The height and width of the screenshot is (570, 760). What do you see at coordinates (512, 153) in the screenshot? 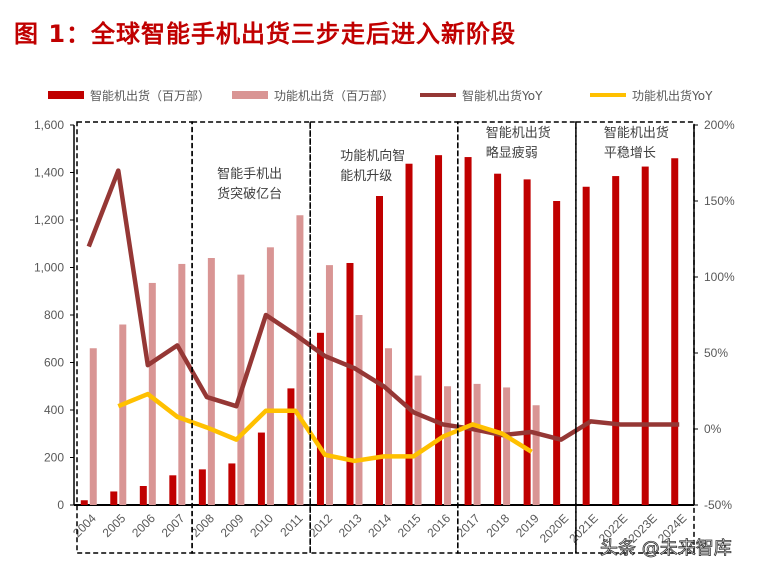
I see `phase-label: 略显疲弱` at bounding box center [512, 153].